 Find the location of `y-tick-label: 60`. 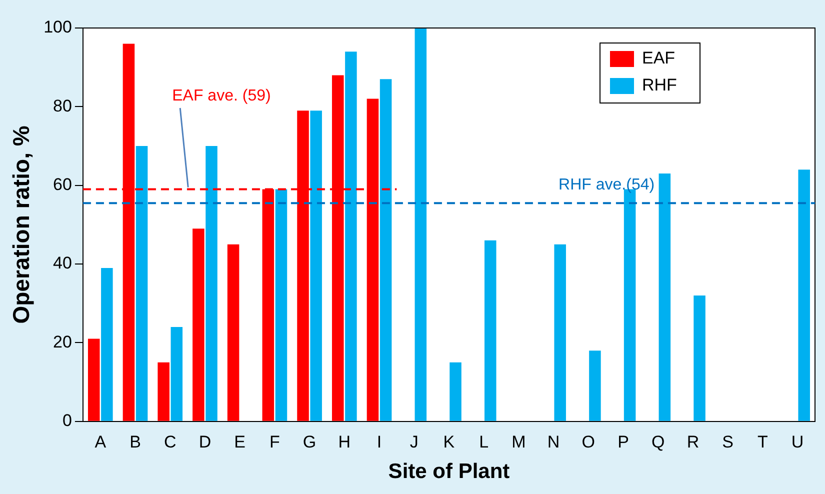

y-tick-label: 60 is located at coordinates (62, 184).